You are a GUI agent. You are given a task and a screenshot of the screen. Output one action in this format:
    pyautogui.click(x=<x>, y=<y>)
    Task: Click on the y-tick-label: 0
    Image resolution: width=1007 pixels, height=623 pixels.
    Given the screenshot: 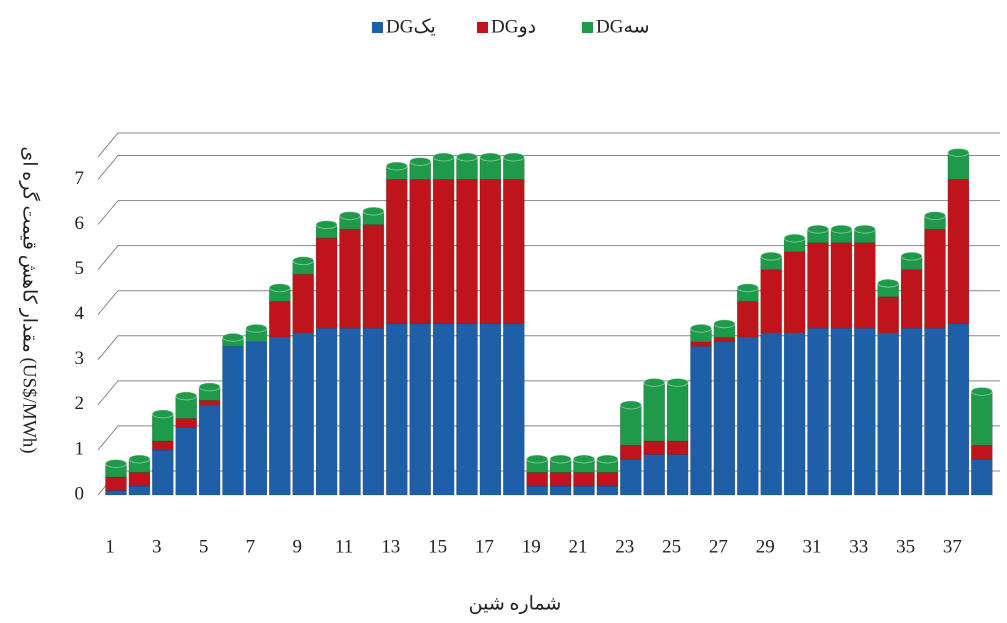 What is the action you would take?
    pyautogui.click(x=80, y=493)
    